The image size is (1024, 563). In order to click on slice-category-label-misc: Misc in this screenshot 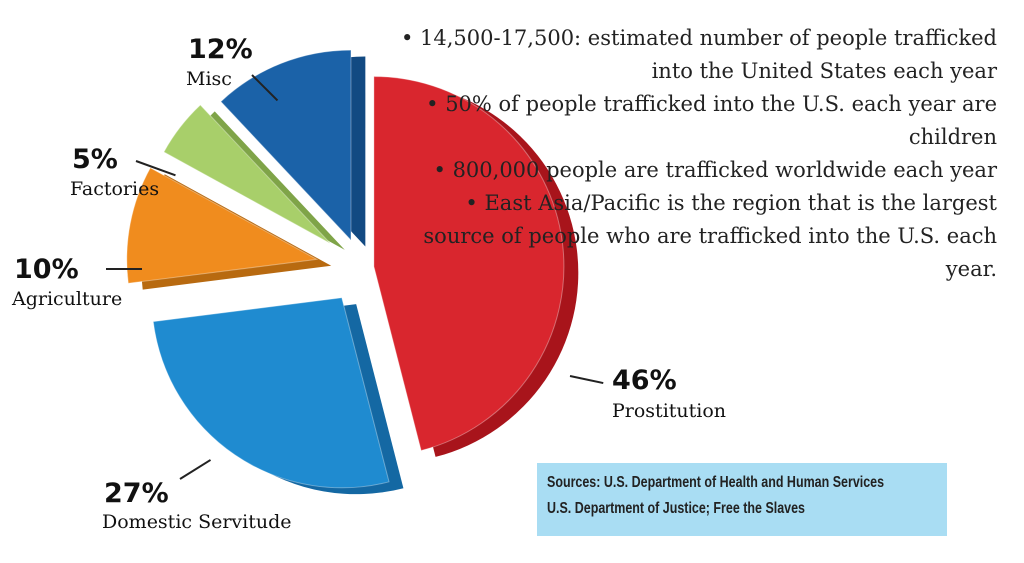, I will do `click(209, 79)`.